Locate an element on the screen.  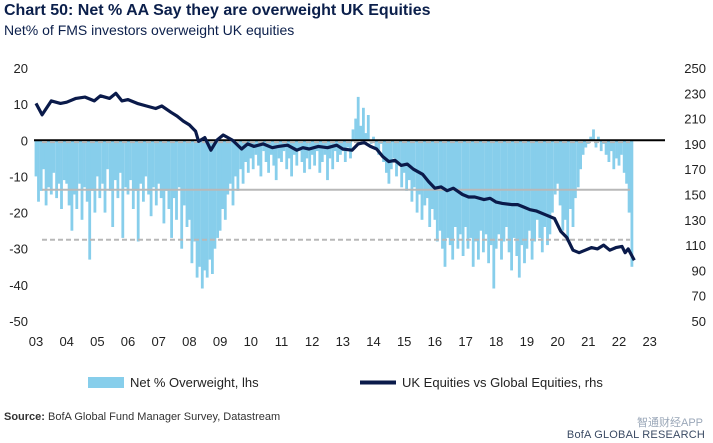
right-tick-label: 230 is located at coordinates (695, 93).